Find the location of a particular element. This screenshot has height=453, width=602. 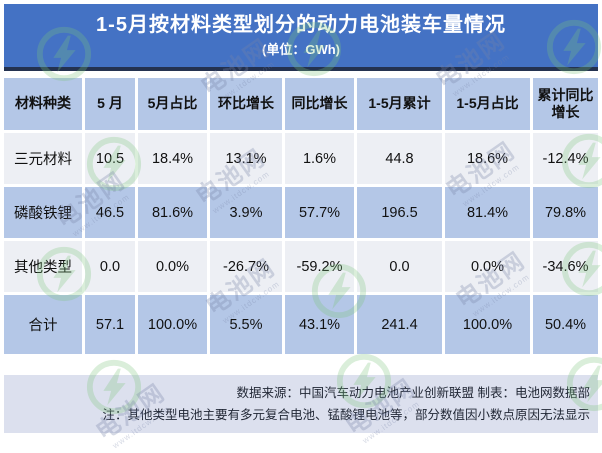

note-line: 注：其他类型电池主要有多元复合电池、锰酸锂电池等，部分数值因小数点原因无法显示 is located at coordinates (346, 415).